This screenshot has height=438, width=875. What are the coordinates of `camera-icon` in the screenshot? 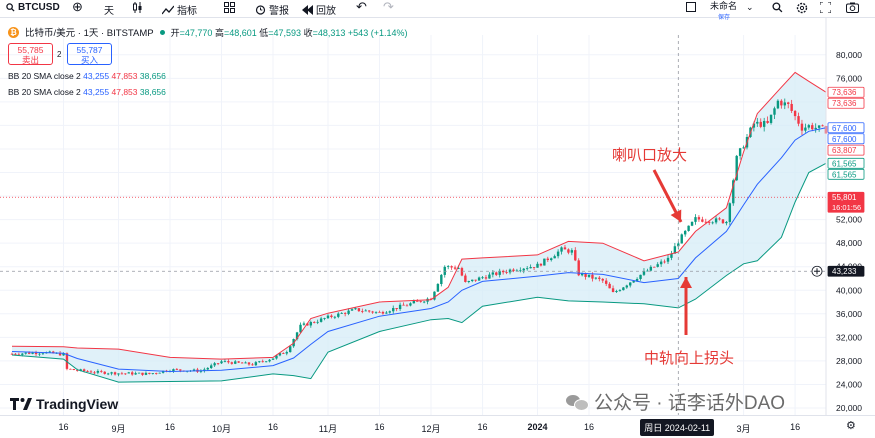 It's located at (852, 7).